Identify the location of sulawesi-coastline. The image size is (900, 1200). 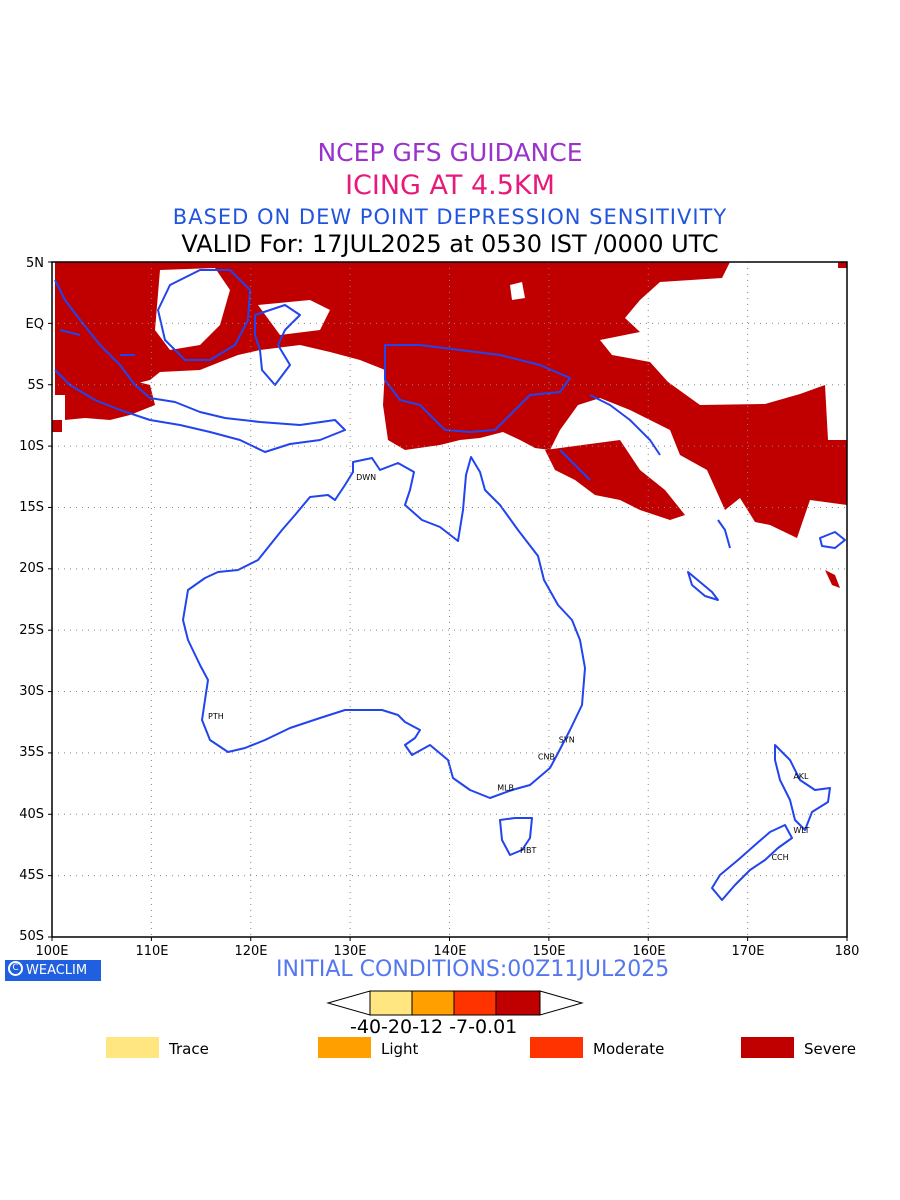
(277, 345).